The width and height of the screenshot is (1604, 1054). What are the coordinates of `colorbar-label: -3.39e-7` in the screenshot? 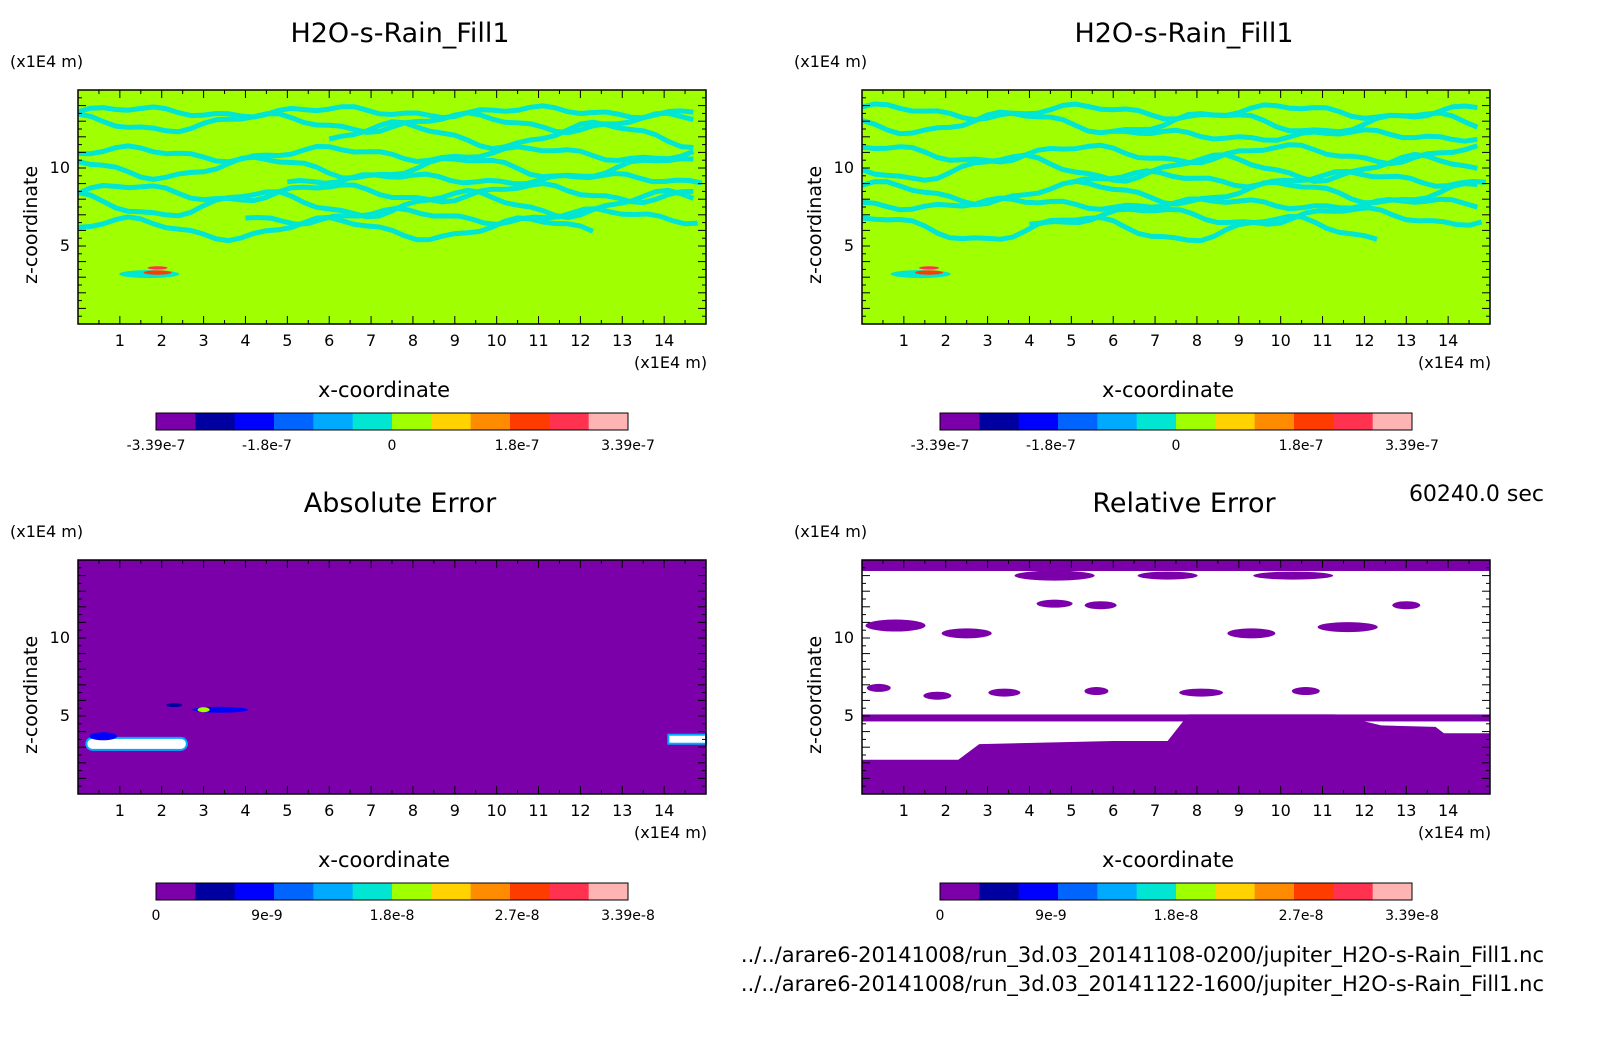 It's located at (156, 446).